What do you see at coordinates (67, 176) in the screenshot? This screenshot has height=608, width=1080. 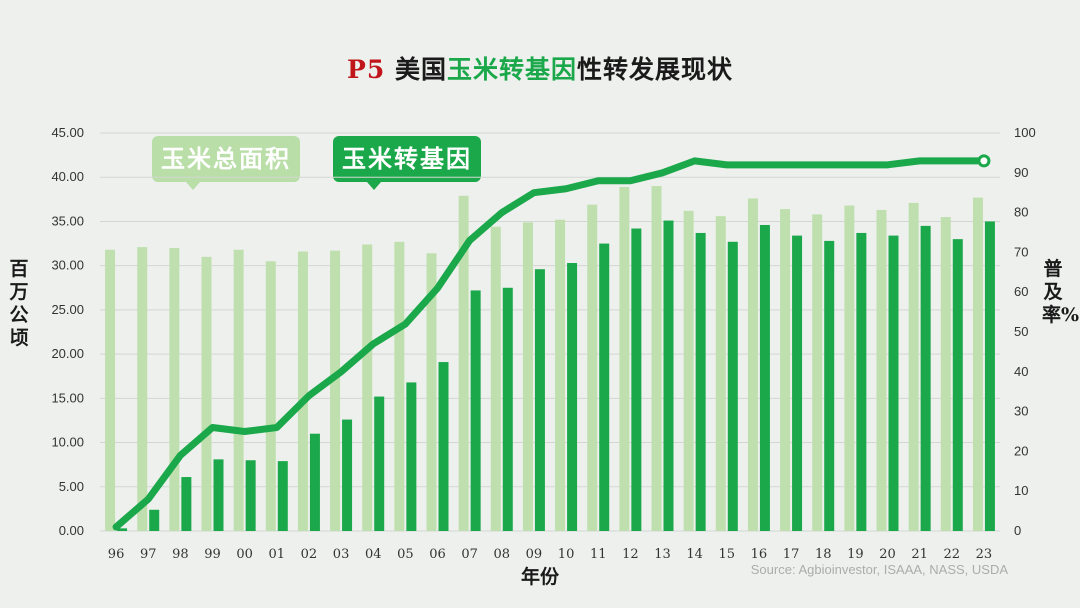 I see `y-tick-label-left: 40.00` at bounding box center [67, 176].